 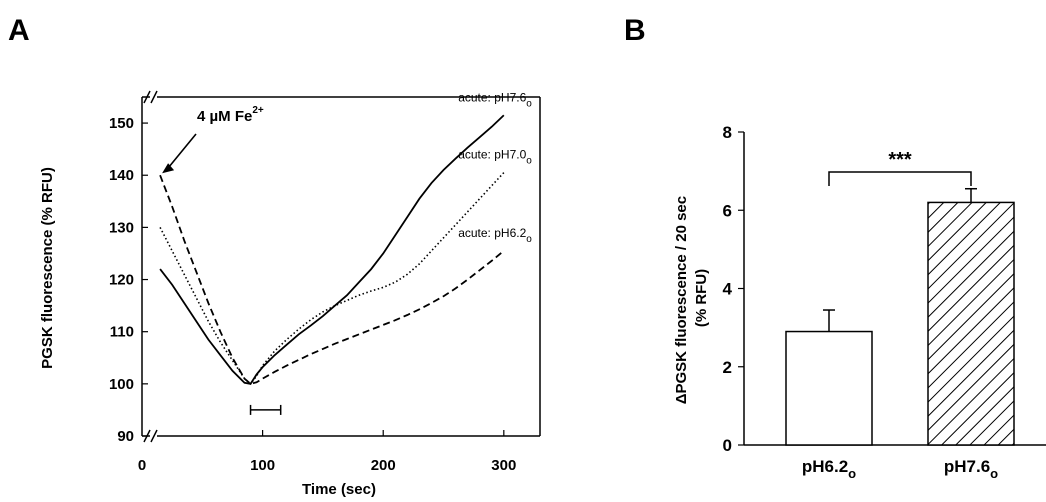 What do you see at coordinates (728, 289) in the screenshot?
I see `y-tick-label-b: 4` at bounding box center [728, 289].